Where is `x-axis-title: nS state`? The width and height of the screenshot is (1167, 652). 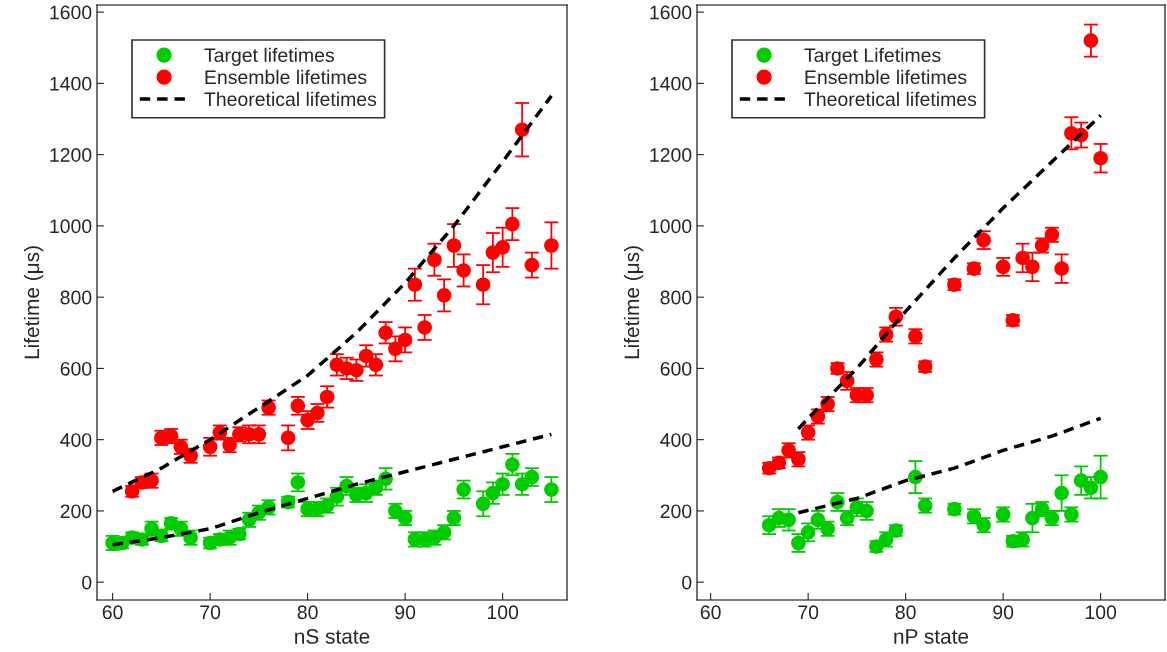
x-axis-title: nS state is located at coordinates (332, 636).